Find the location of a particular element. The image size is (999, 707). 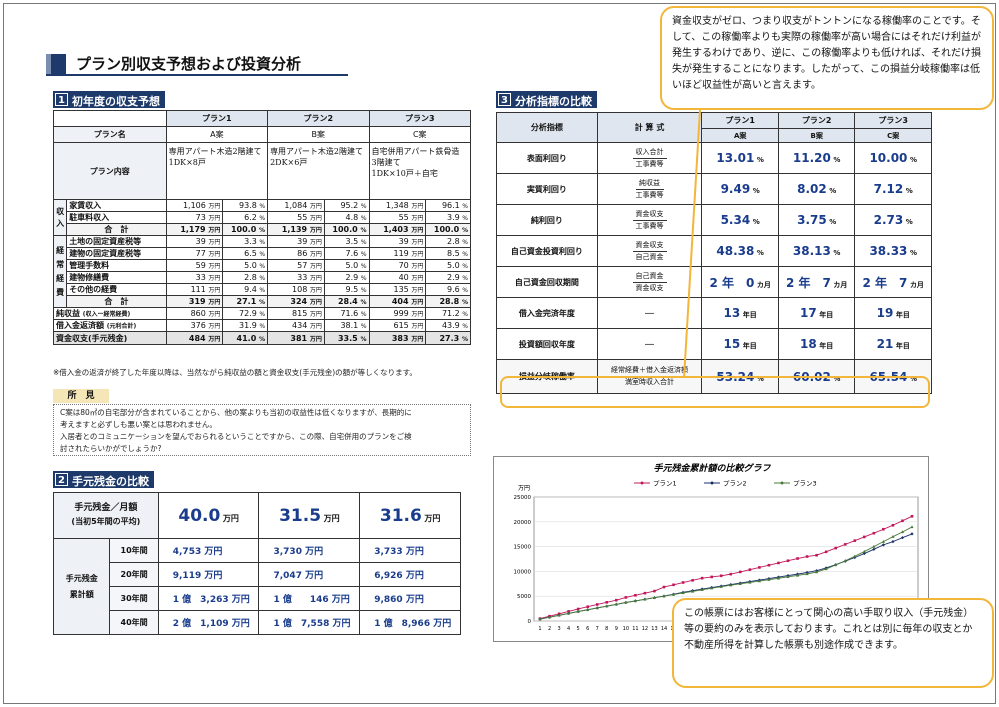

ratio-cell: 7.6 % is located at coordinates (347, 253).